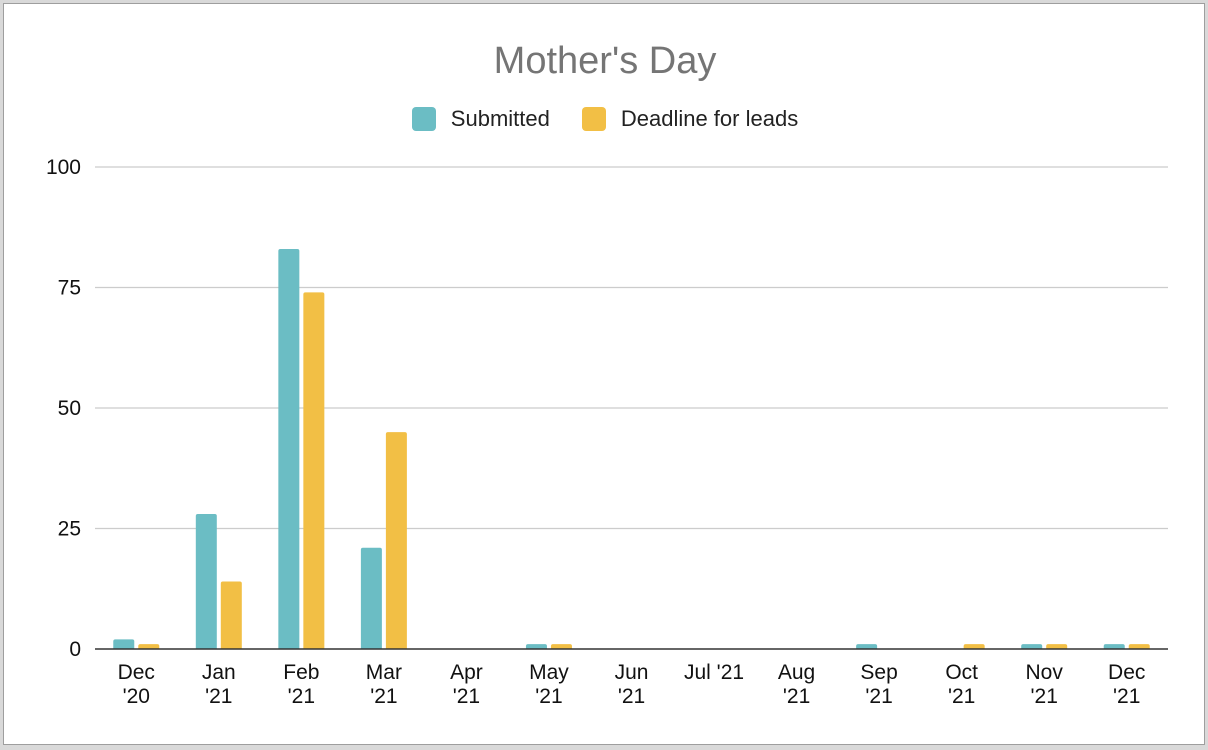 This screenshot has width=1208, height=750. What do you see at coordinates (69, 529) in the screenshot?
I see `y-tick-label: 25` at bounding box center [69, 529].